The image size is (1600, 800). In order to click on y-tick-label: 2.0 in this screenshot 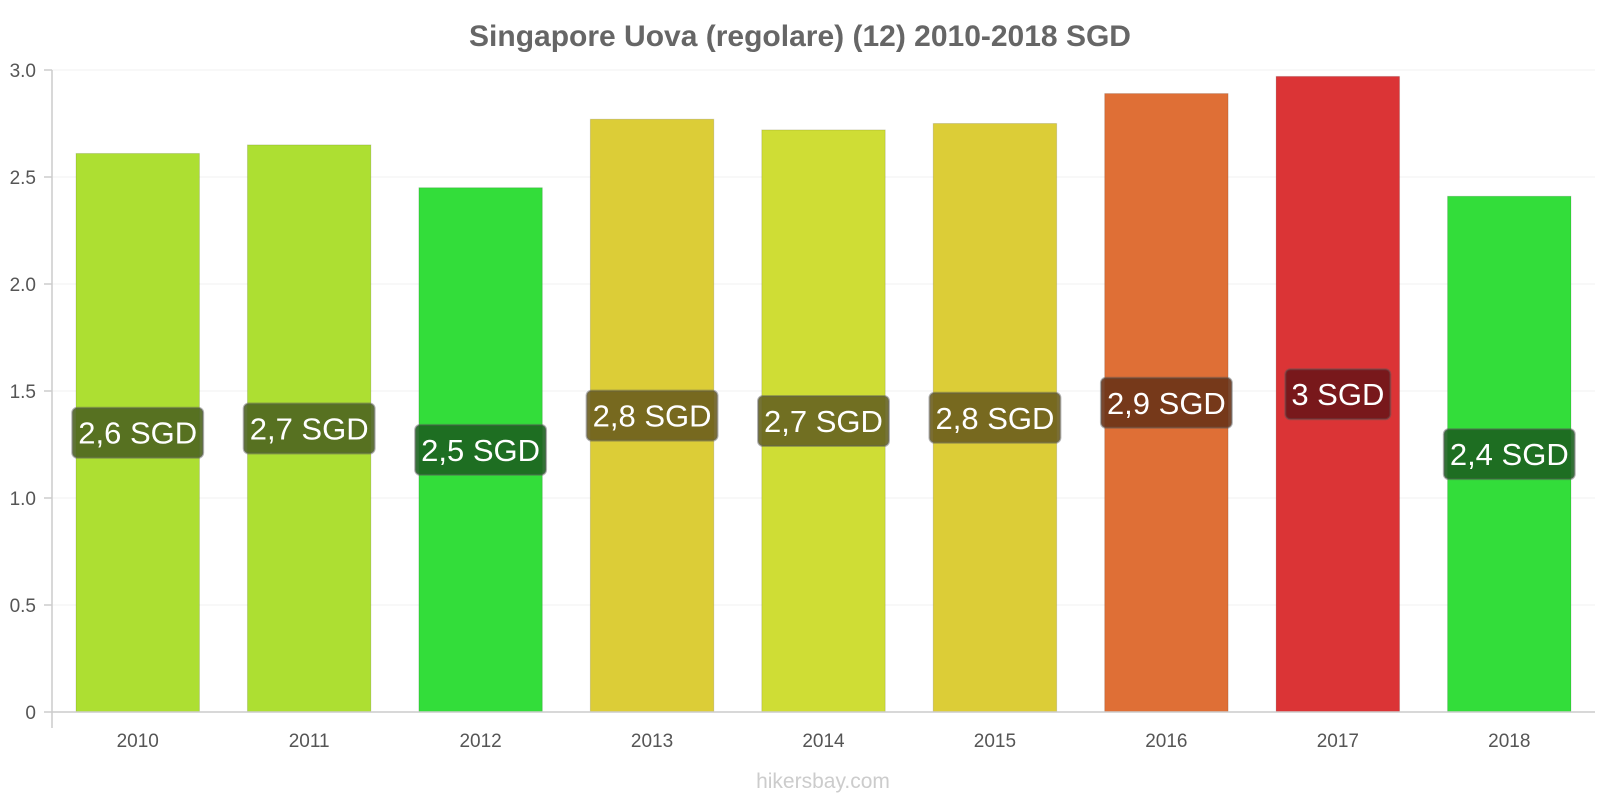, I will do `click(23, 285)`.